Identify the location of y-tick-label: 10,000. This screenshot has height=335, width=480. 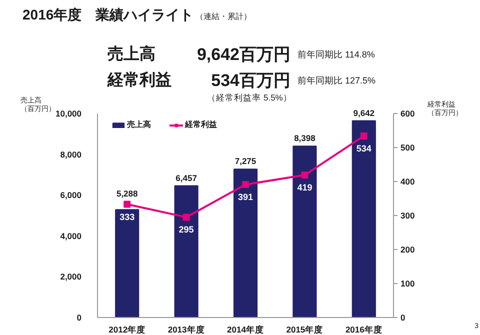
(69, 113).